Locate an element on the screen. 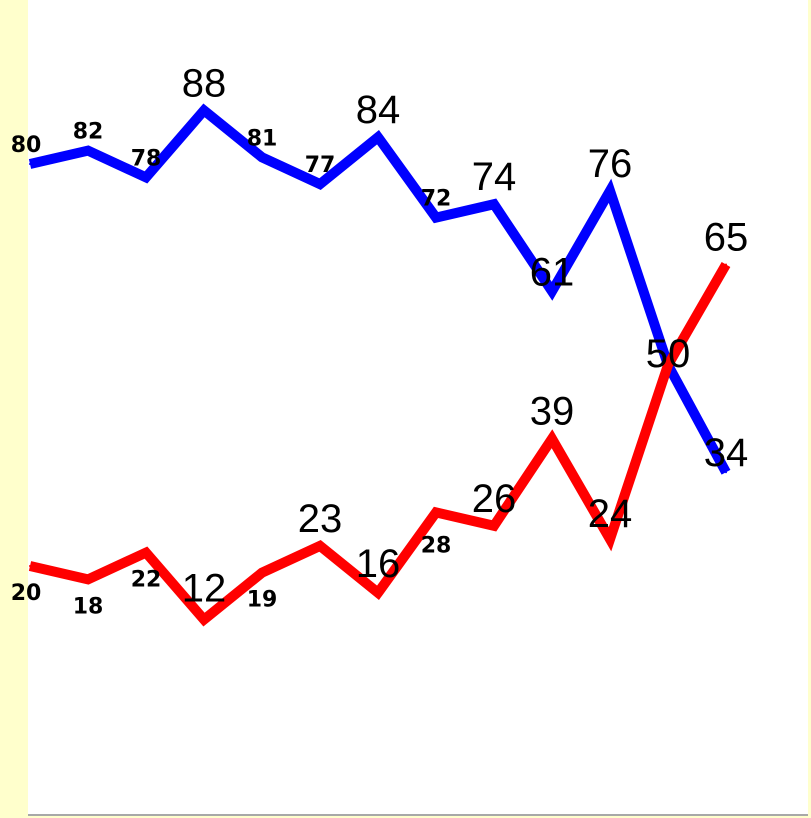 This screenshot has width=811, height=818. series-2-data-label: 12 is located at coordinates (204, 589).